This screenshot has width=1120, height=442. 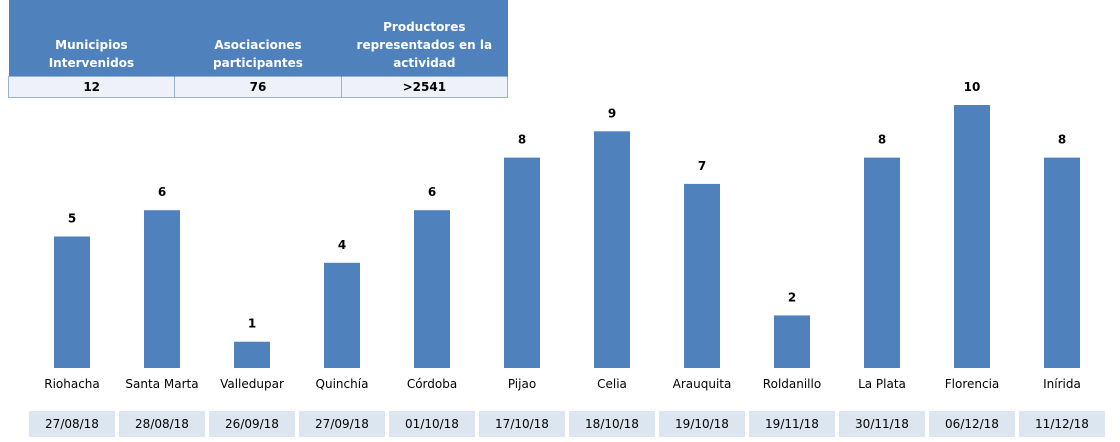 What do you see at coordinates (972, 384) in the screenshot?
I see `category-label: Florencia` at bounding box center [972, 384].